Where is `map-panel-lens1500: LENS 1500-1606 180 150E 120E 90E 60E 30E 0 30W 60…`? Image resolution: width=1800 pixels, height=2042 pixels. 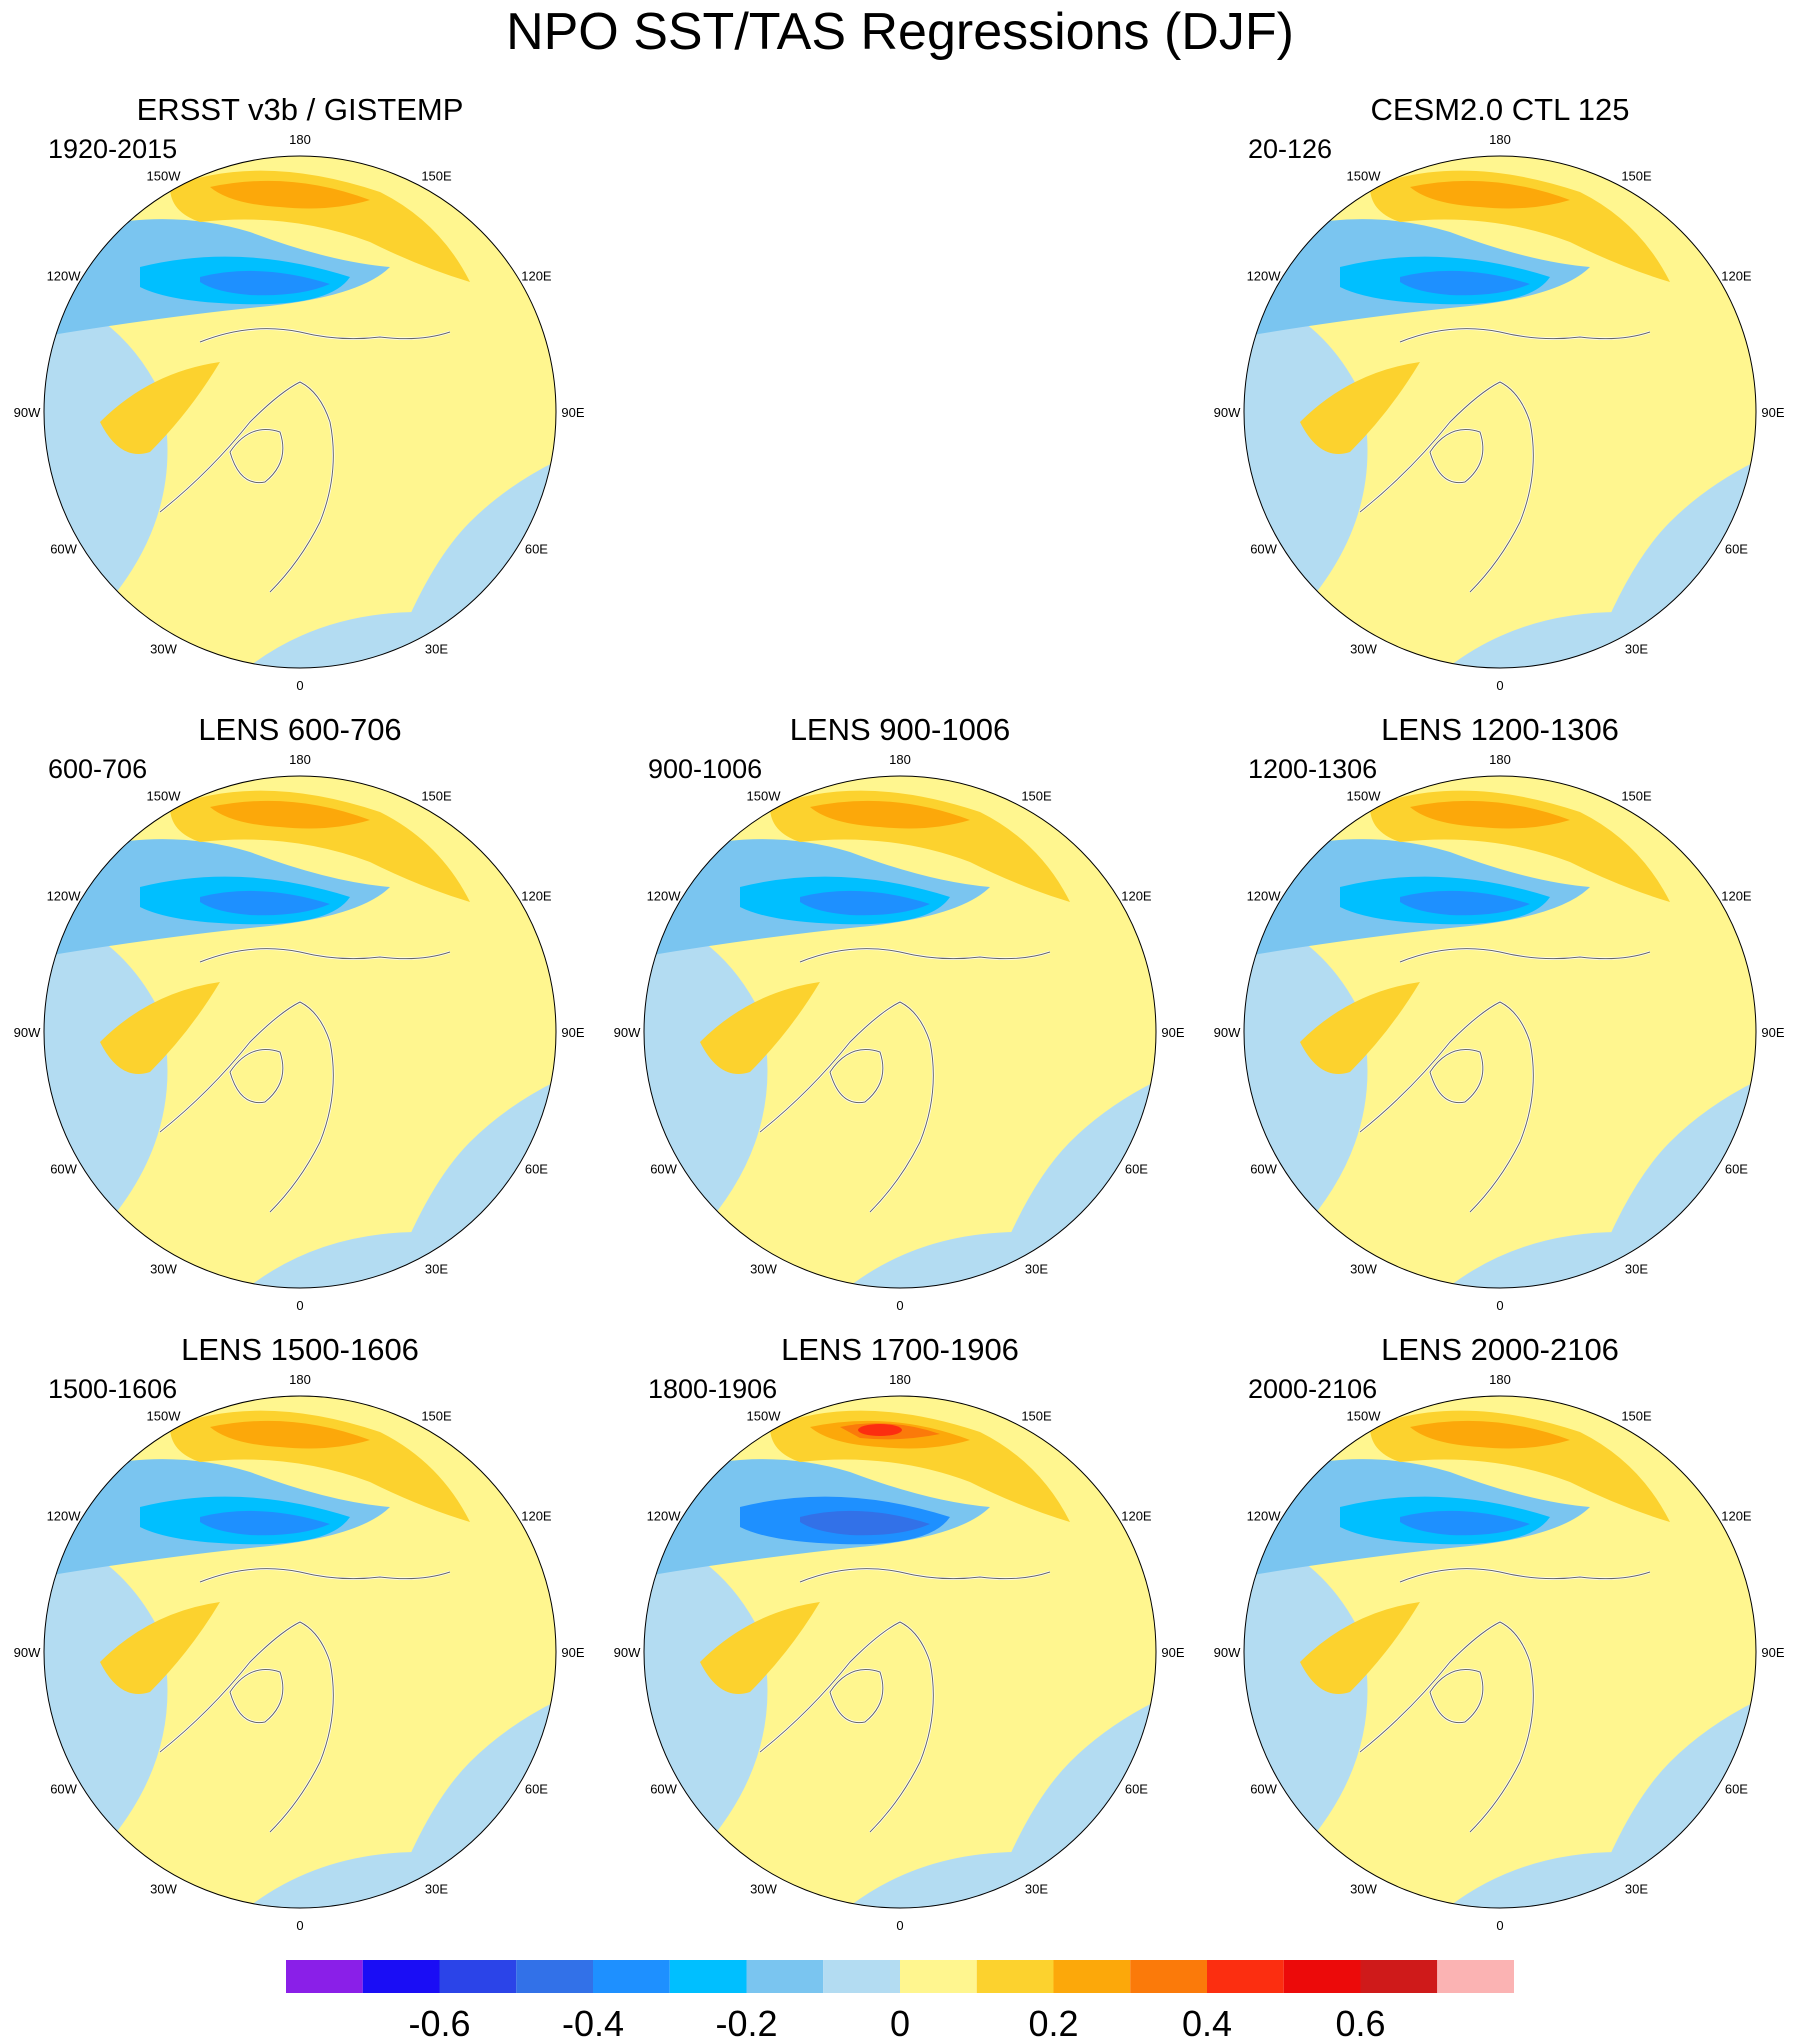 map-panel-lens1500: LENS 1500-1606 180 150E 120E 90E 60E 30E 0 30W 60… is located at coordinates (300, 1642).